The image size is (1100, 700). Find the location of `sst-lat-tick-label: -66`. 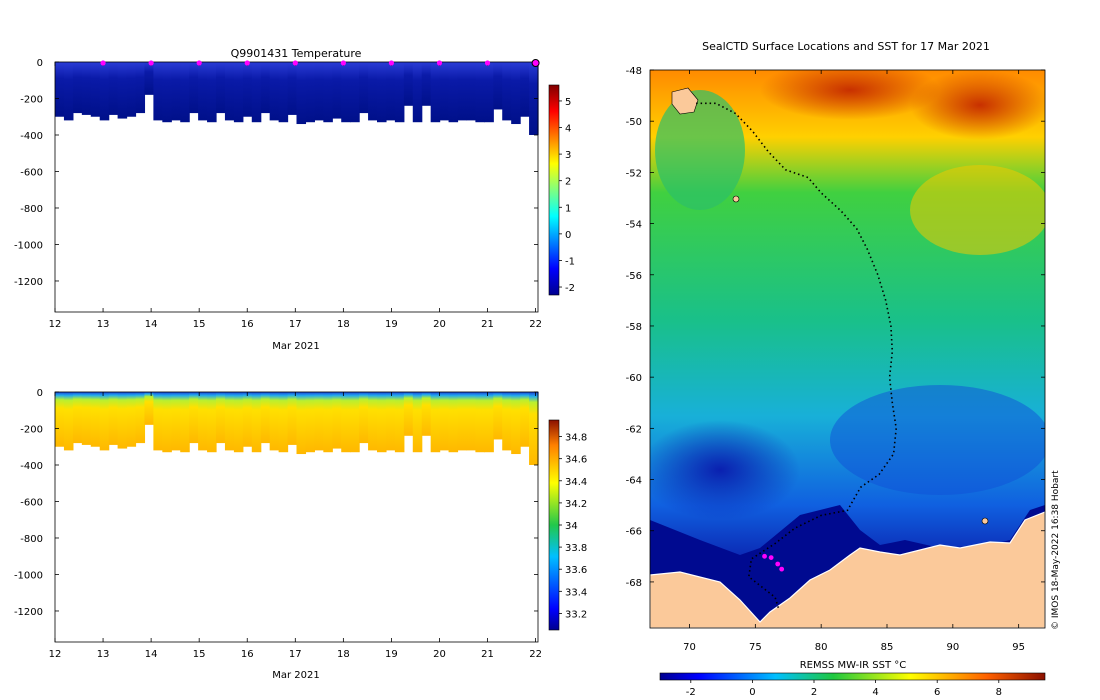

sst-lat-tick-label: -66 is located at coordinates (634, 532).